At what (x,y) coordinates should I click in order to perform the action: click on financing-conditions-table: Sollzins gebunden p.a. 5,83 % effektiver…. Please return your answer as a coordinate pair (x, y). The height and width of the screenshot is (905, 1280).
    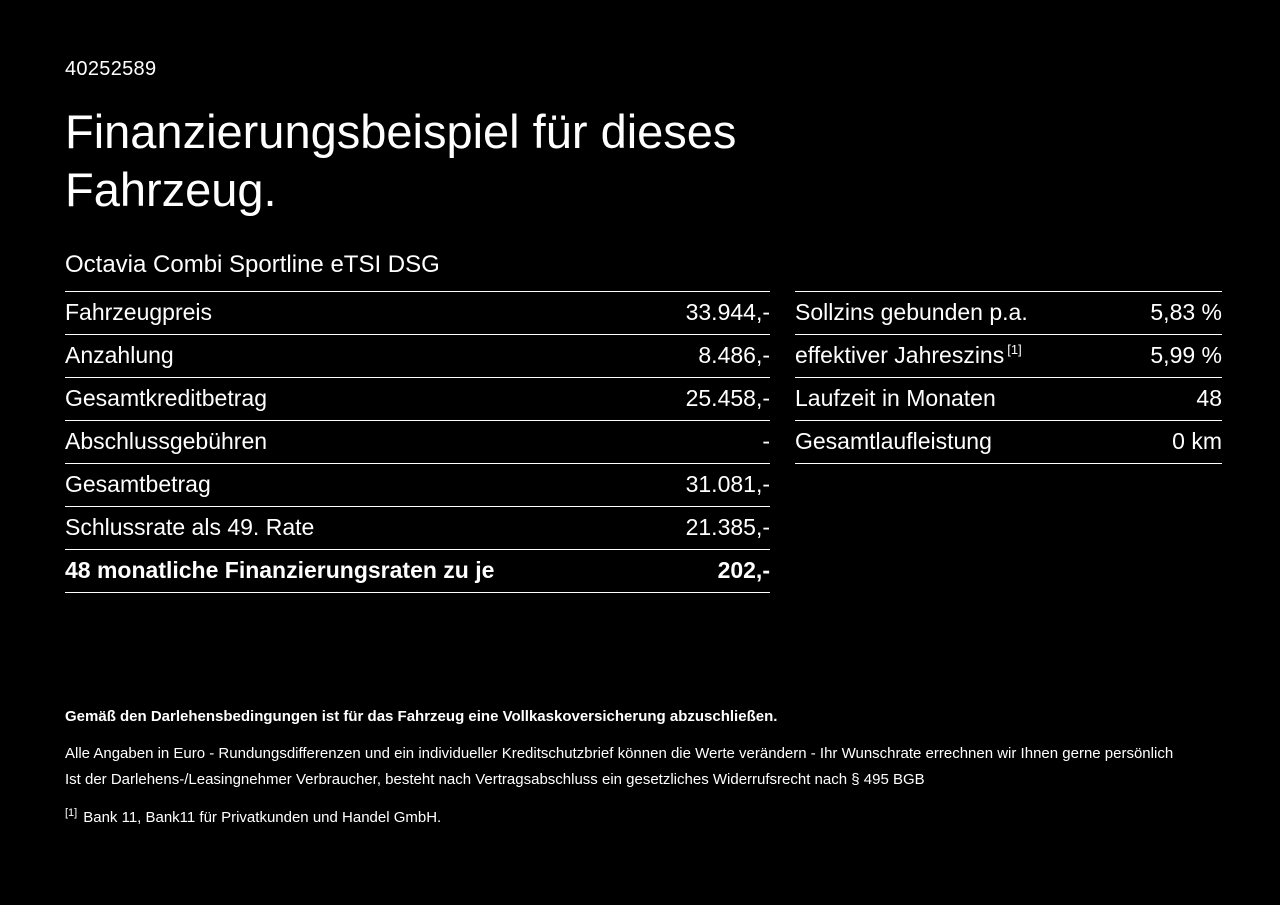
    Looking at the image, I should click on (1008, 377).